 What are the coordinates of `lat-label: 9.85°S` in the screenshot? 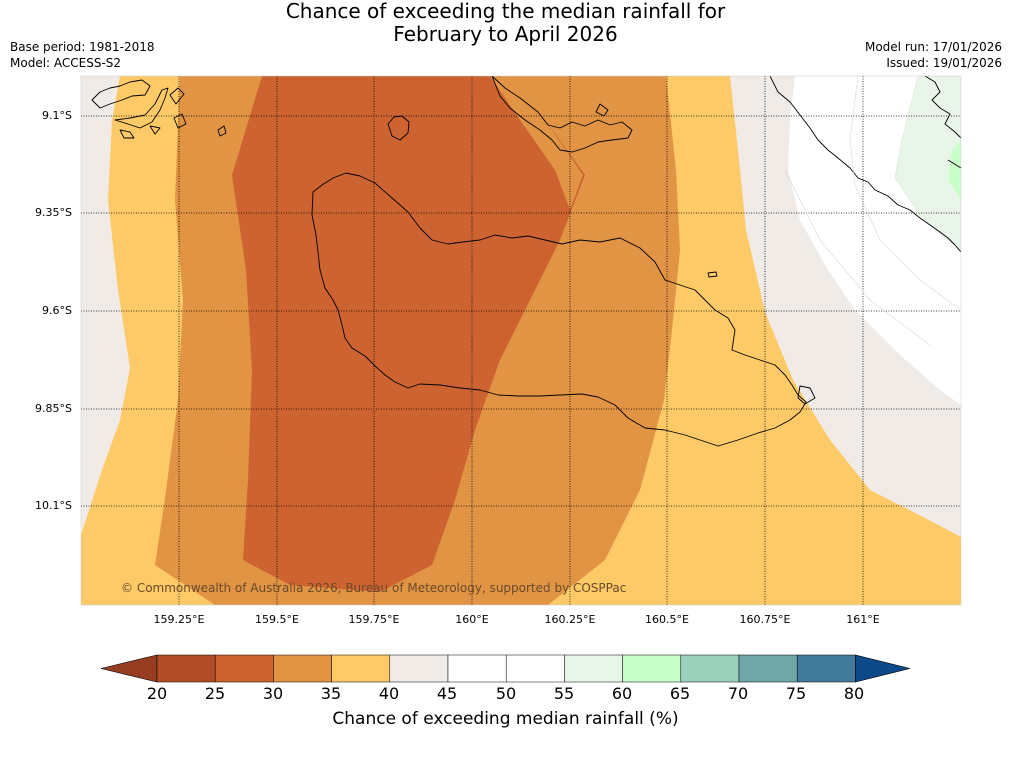 It's located at (53, 408).